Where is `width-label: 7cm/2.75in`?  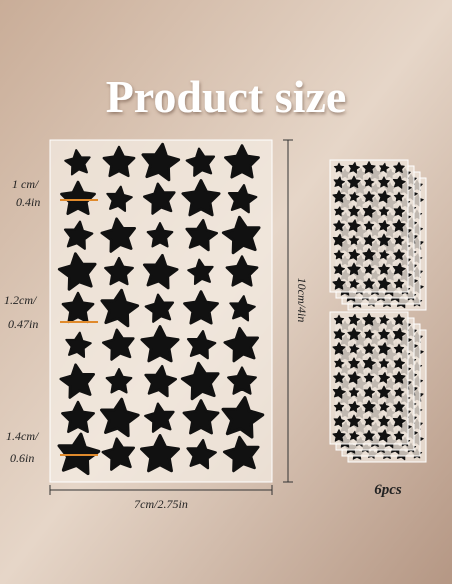 width-label: 7cm/2.75in is located at coordinates (161, 504).